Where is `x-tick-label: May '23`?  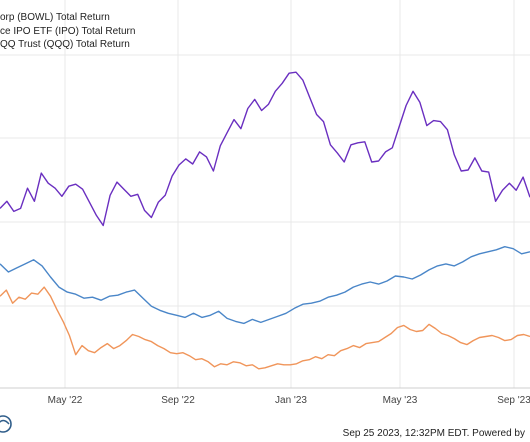 x-tick-label: May '23 is located at coordinates (400, 400).